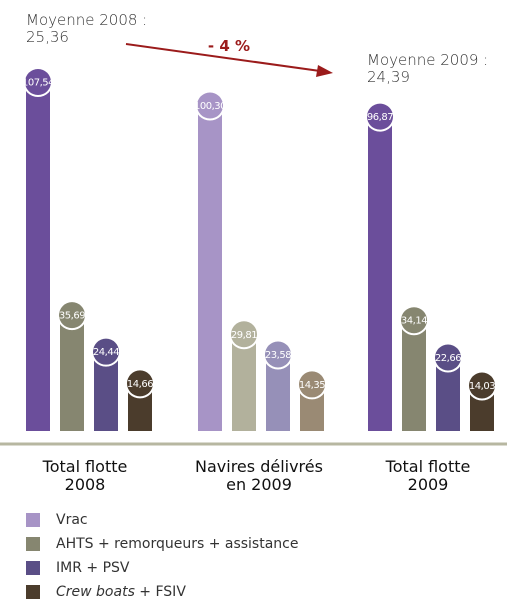 Image resolution: width=507 pixels, height=616 pixels. Describe the element at coordinates (259, 475) in the screenshot. I see `group-label-delivered-2009: Navires délivrés en 2009` at that location.